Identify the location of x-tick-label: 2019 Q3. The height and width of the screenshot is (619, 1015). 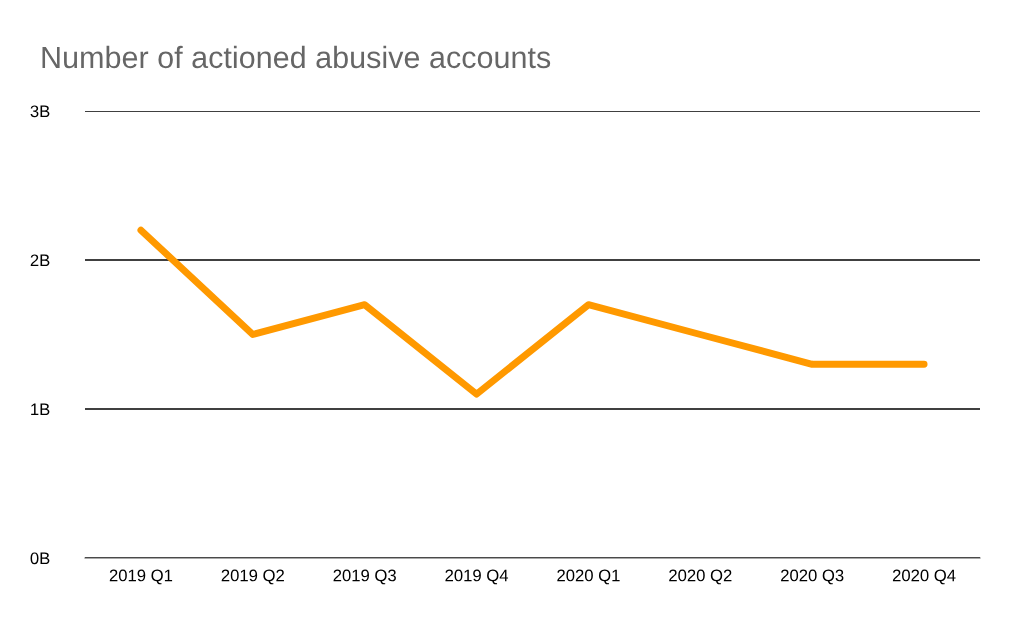
(364, 577).